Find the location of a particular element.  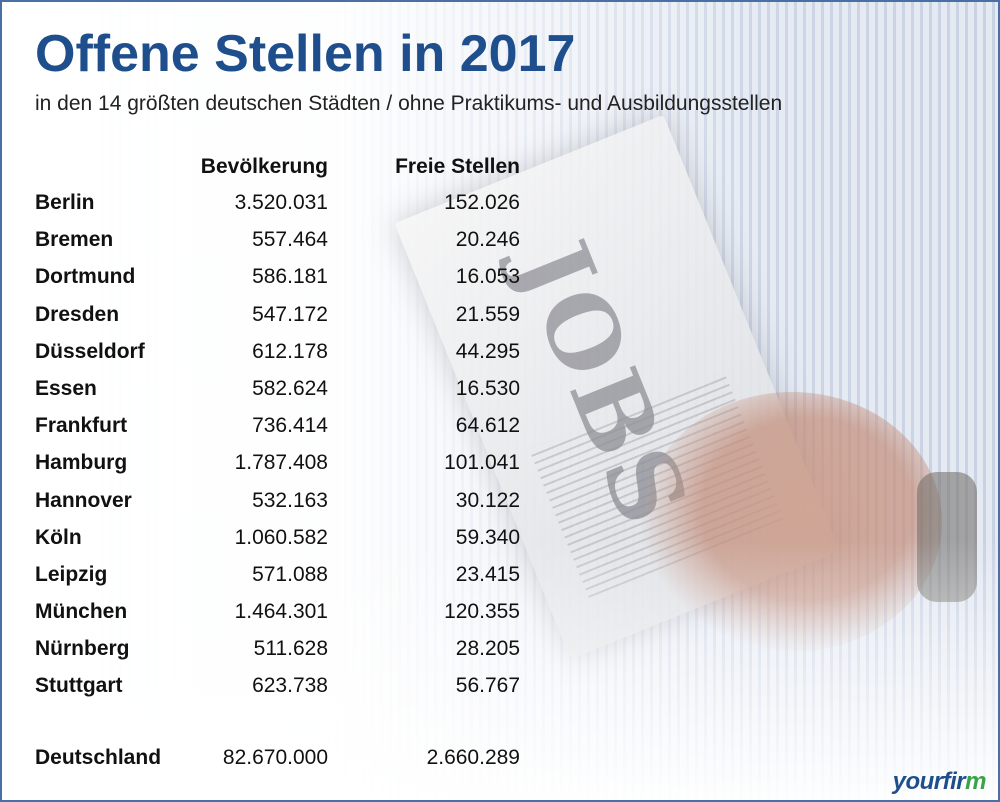

jobs-value: 101.041 is located at coordinates (482, 463).